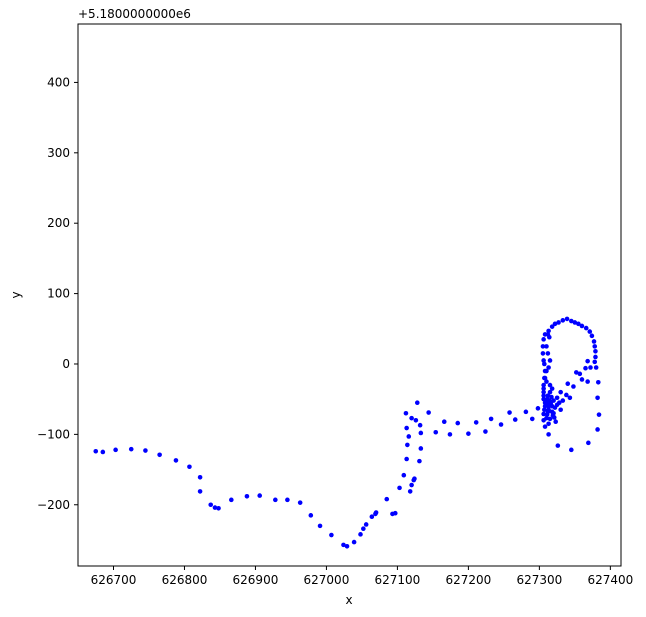 The height and width of the screenshot is (617, 646). I want to click on x-tick-label: 627100, so click(398, 580).